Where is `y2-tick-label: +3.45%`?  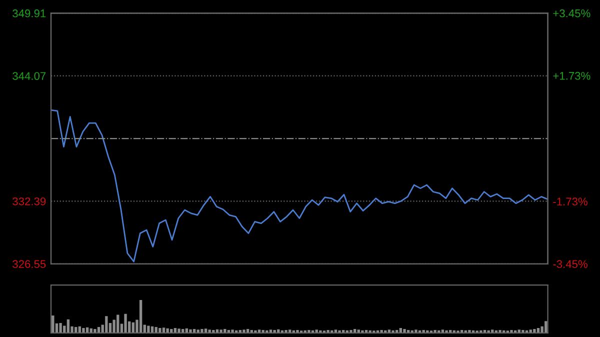 y2-tick-label: +3.45% is located at coordinates (571, 13).